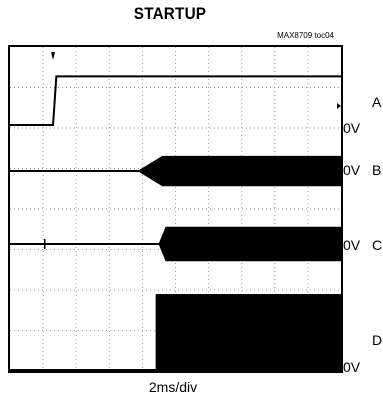 This screenshot has width=383, height=401. I want to click on figure-id: MAX8709 toc04, so click(305, 35).